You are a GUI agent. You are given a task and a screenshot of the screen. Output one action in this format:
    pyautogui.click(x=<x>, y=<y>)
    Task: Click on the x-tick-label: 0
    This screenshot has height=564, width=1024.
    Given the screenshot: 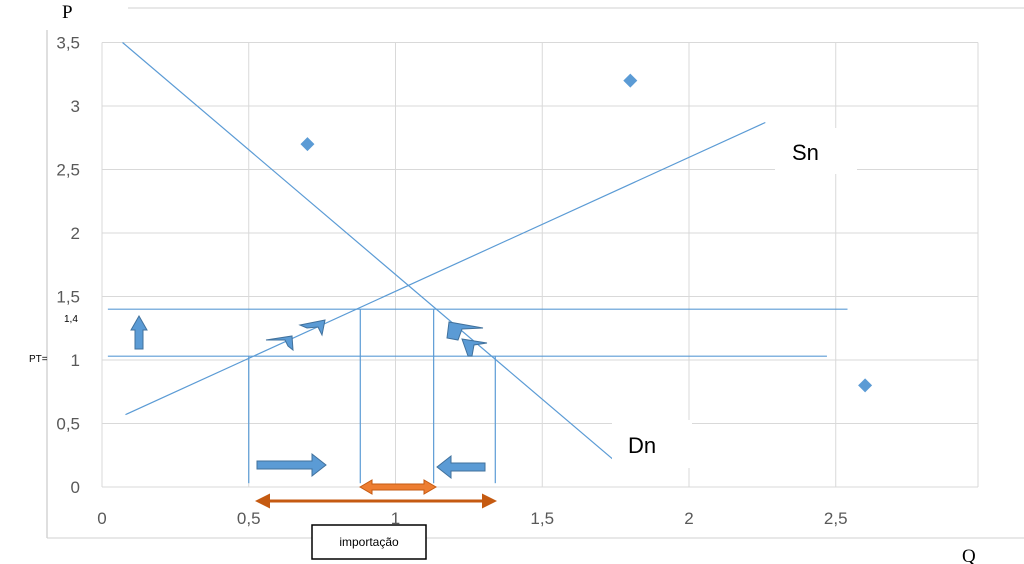 What is the action you would take?
    pyautogui.click(x=101, y=518)
    